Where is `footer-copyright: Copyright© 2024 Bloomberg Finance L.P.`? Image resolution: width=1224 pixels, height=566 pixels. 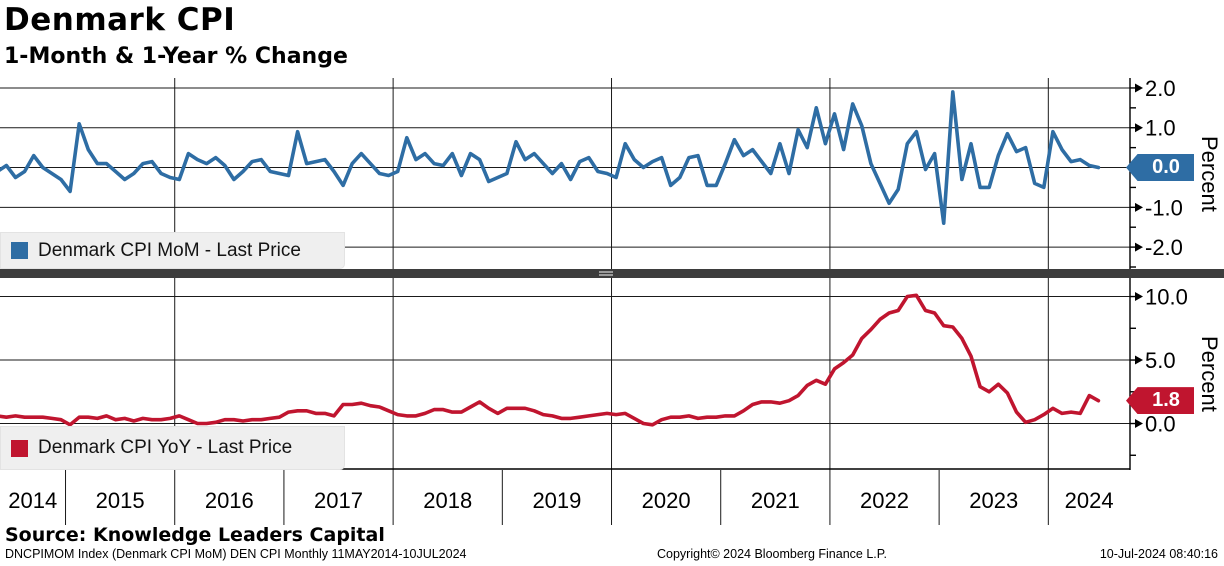
footer-copyright: Copyright© 2024 Bloomberg Finance L.P. is located at coordinates (772, 554).